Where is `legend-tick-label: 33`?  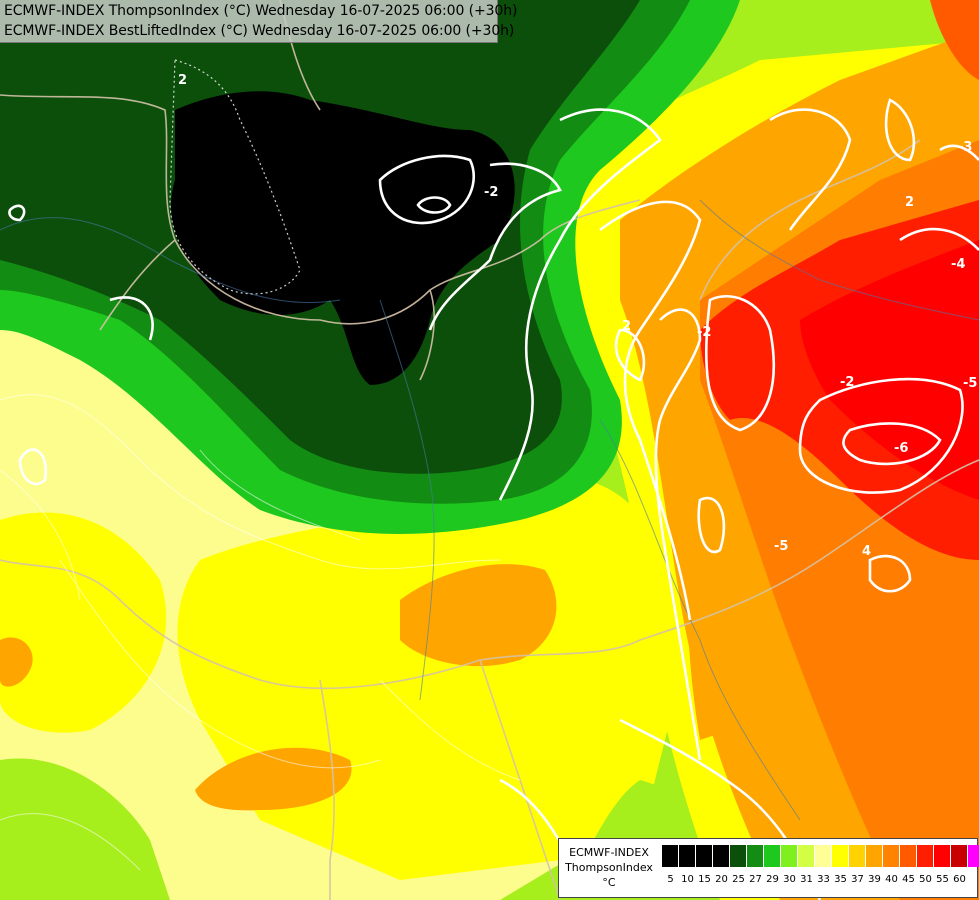 legend-tick-label: 33 is located at coordinates (823, 879).